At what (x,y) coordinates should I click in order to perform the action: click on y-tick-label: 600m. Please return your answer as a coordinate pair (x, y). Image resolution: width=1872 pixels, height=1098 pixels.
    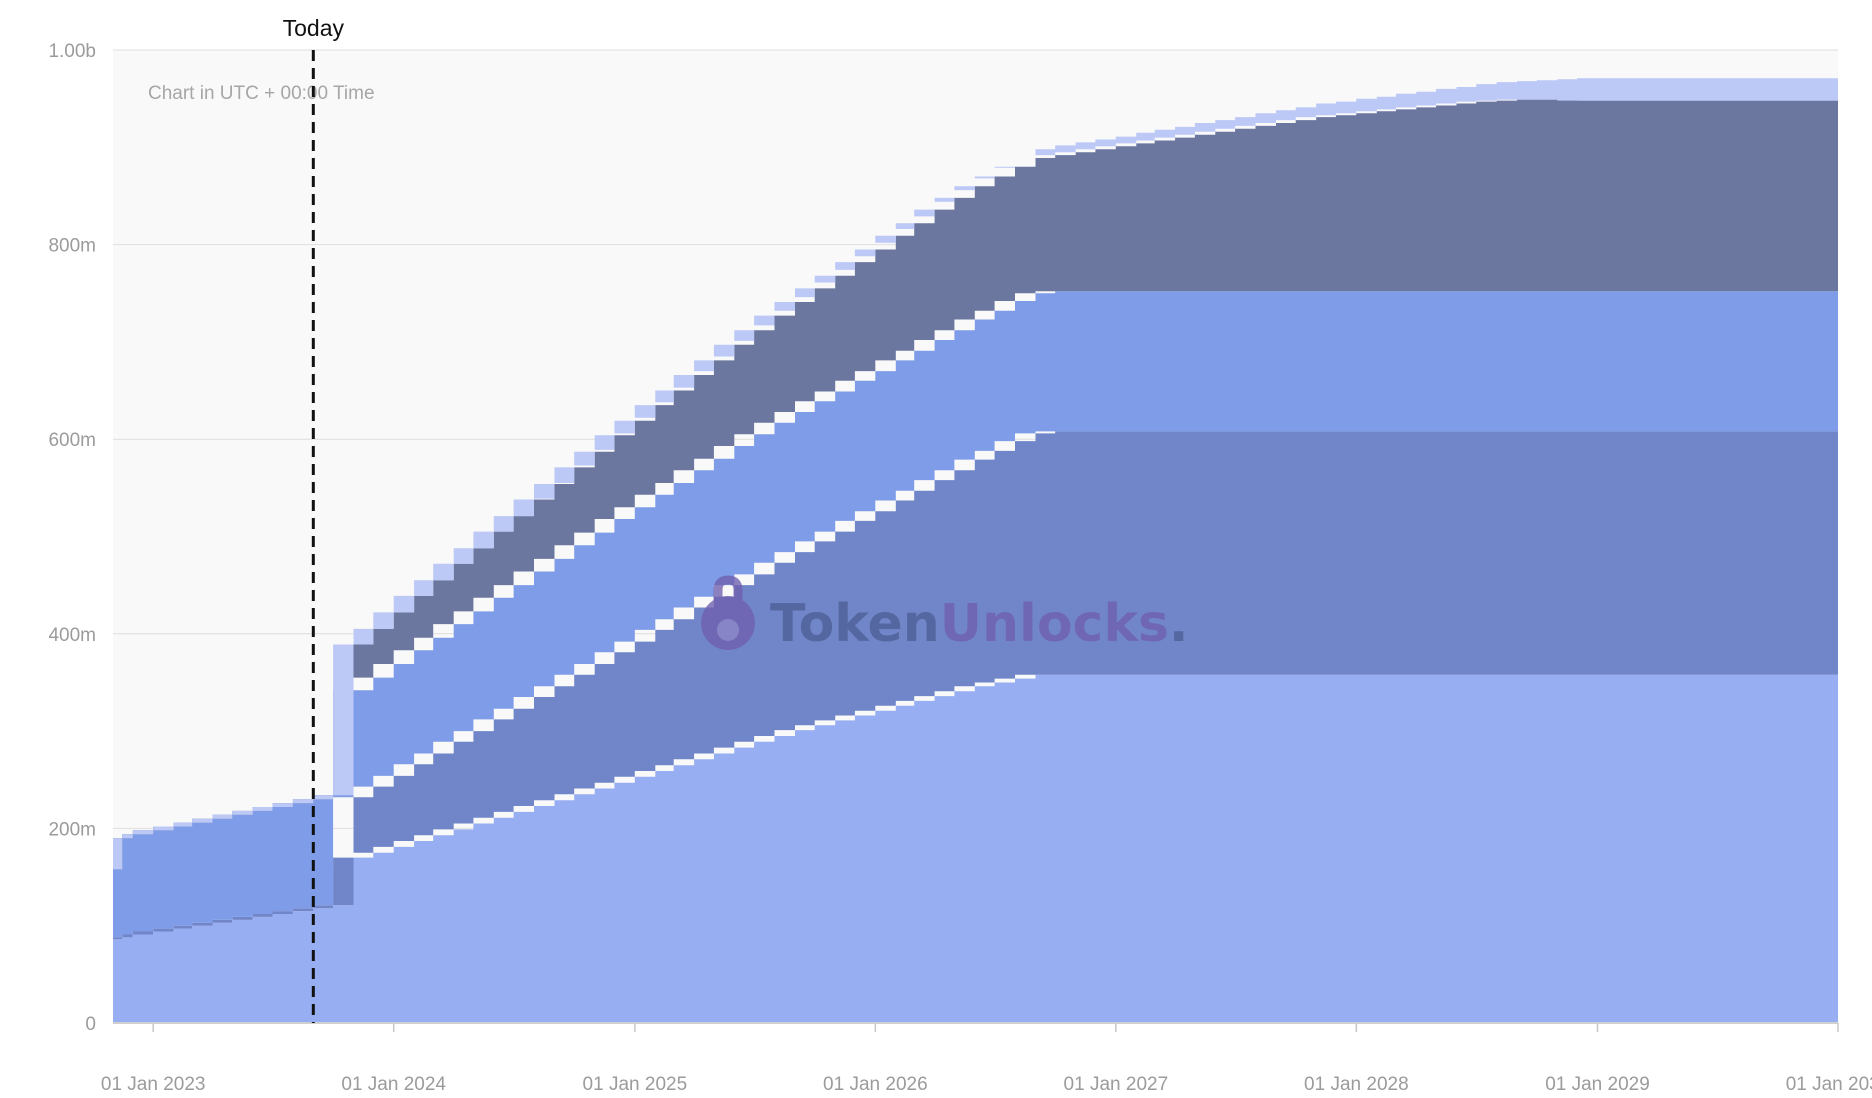
    Looking at the image, I should click on (72, 440).